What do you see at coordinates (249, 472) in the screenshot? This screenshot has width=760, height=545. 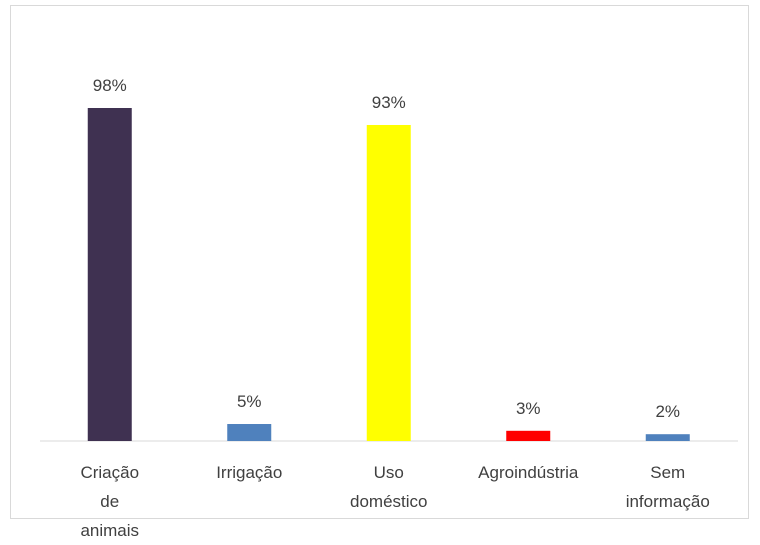 I see `x-tick-label: Irrigação` at bounding box center [249, 472].